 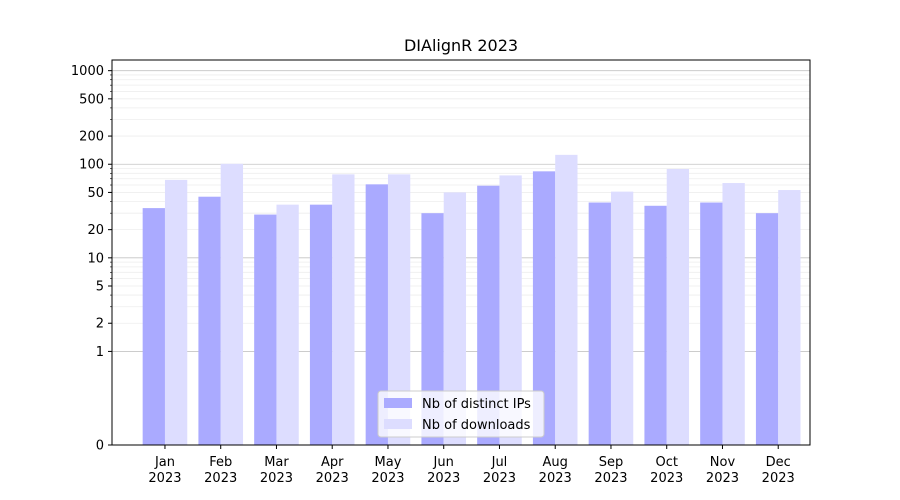 I want to click on x-tick-label: Dec, so click(x=778, y=462).